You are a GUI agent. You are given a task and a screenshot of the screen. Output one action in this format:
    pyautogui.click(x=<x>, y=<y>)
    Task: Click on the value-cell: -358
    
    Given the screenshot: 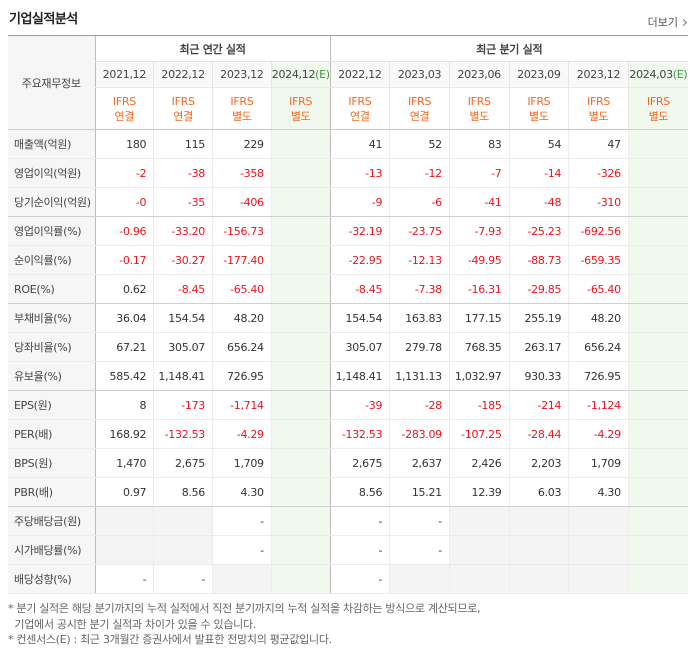 What is the action you would take?
    pyautogui.click(x=242, y=173)
    